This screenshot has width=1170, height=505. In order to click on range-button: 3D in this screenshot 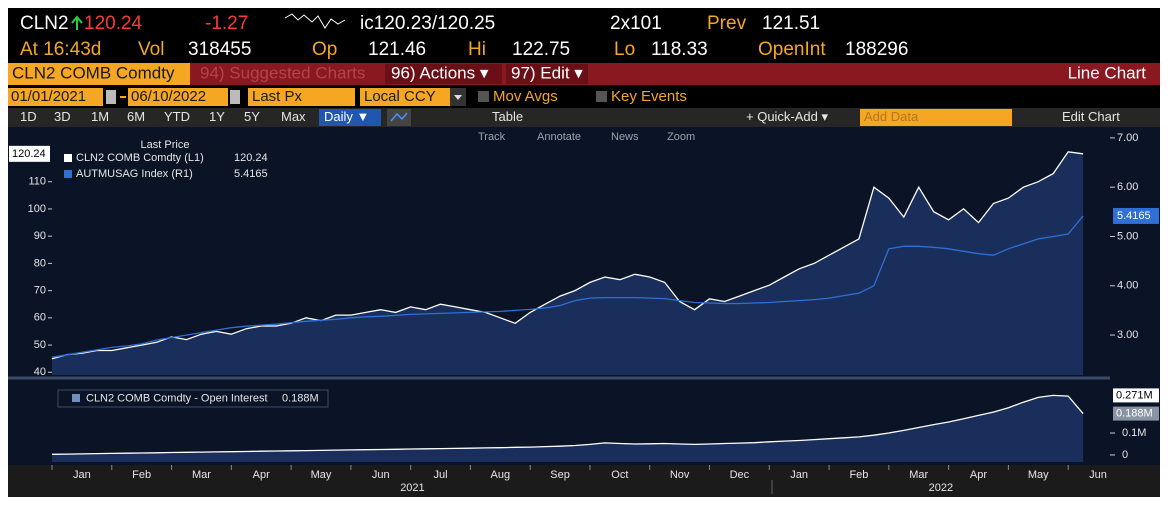, I will do `click(62, 116)`.